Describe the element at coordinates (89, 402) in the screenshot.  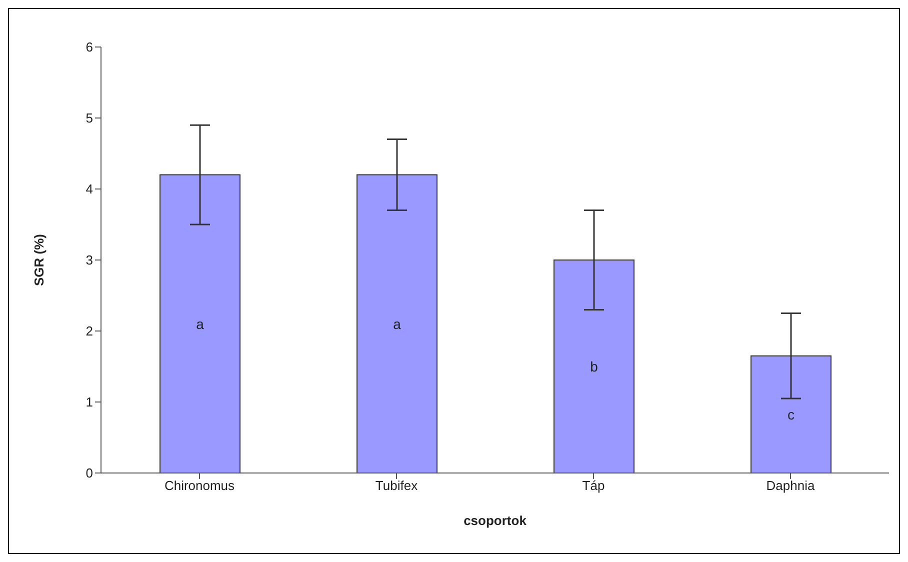
I see `y-tick-label: 1` at that location.